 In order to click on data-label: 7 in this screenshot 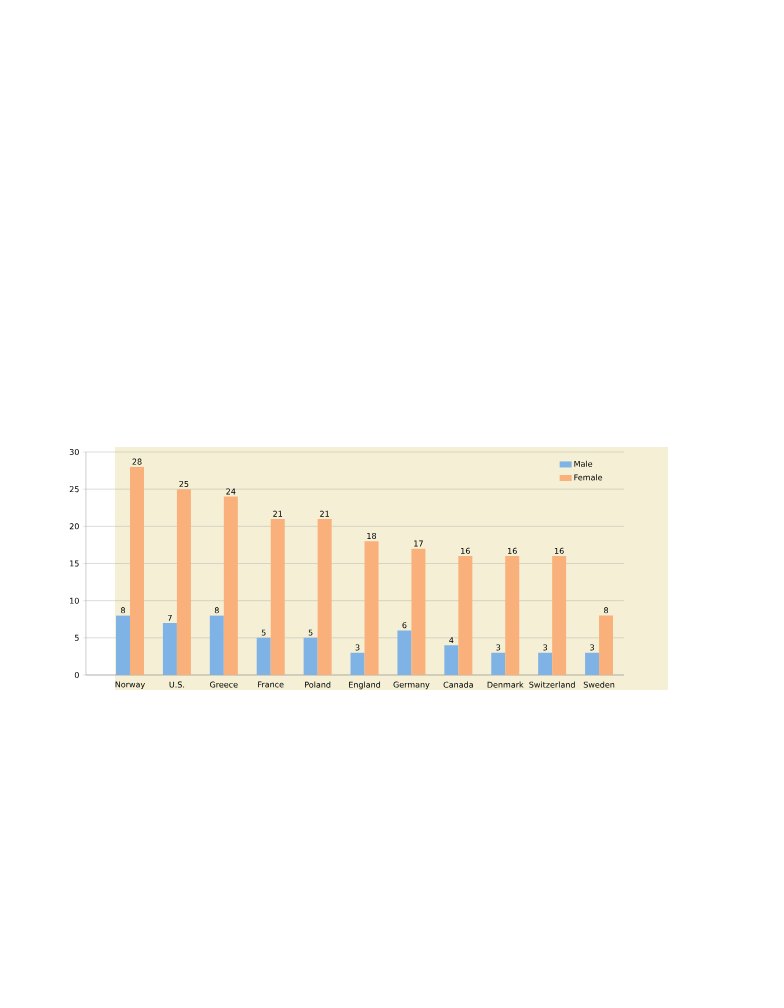, I will do `click(170, 617)`.